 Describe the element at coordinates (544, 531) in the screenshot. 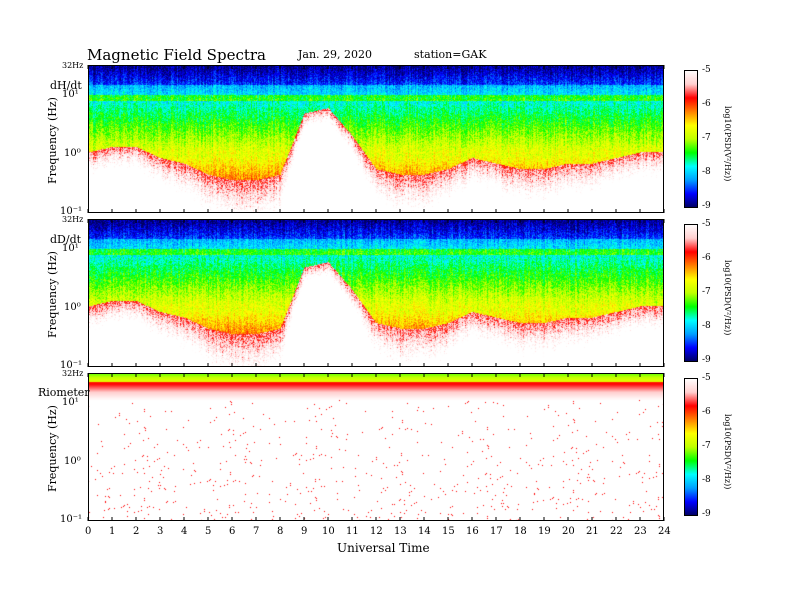

I see `x-tick-label: 19` at that location.